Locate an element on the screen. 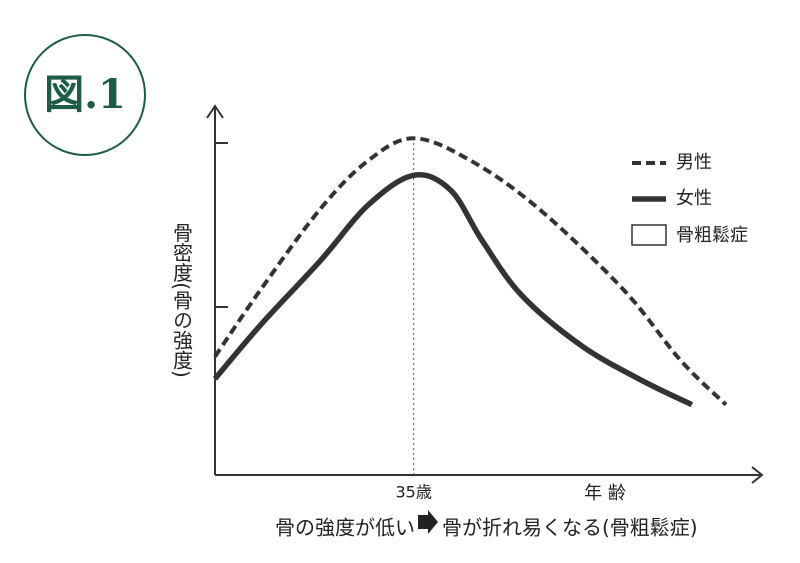 This screenshot has height=563, width=800. legend-label: 骨粗鬆症 is located at coordinates (712, 235).